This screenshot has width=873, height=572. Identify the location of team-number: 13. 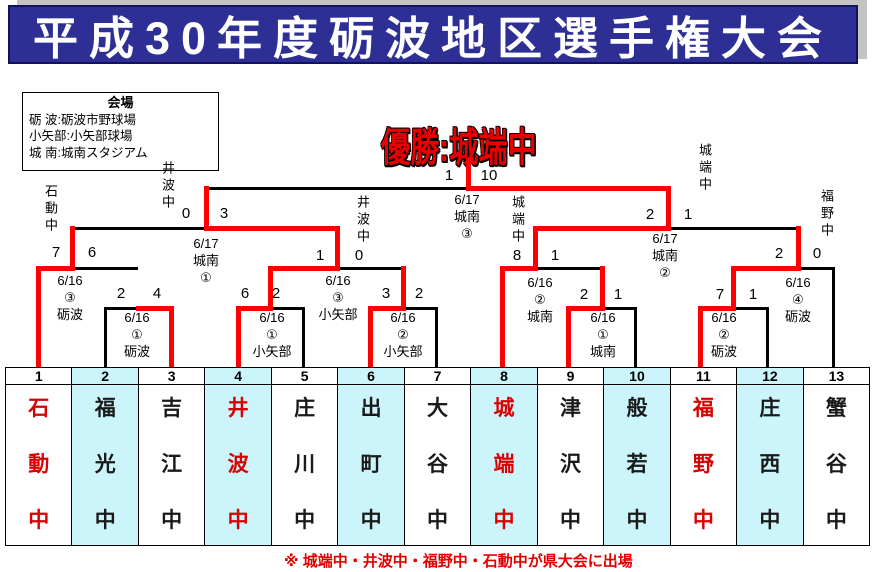
(836, 376).